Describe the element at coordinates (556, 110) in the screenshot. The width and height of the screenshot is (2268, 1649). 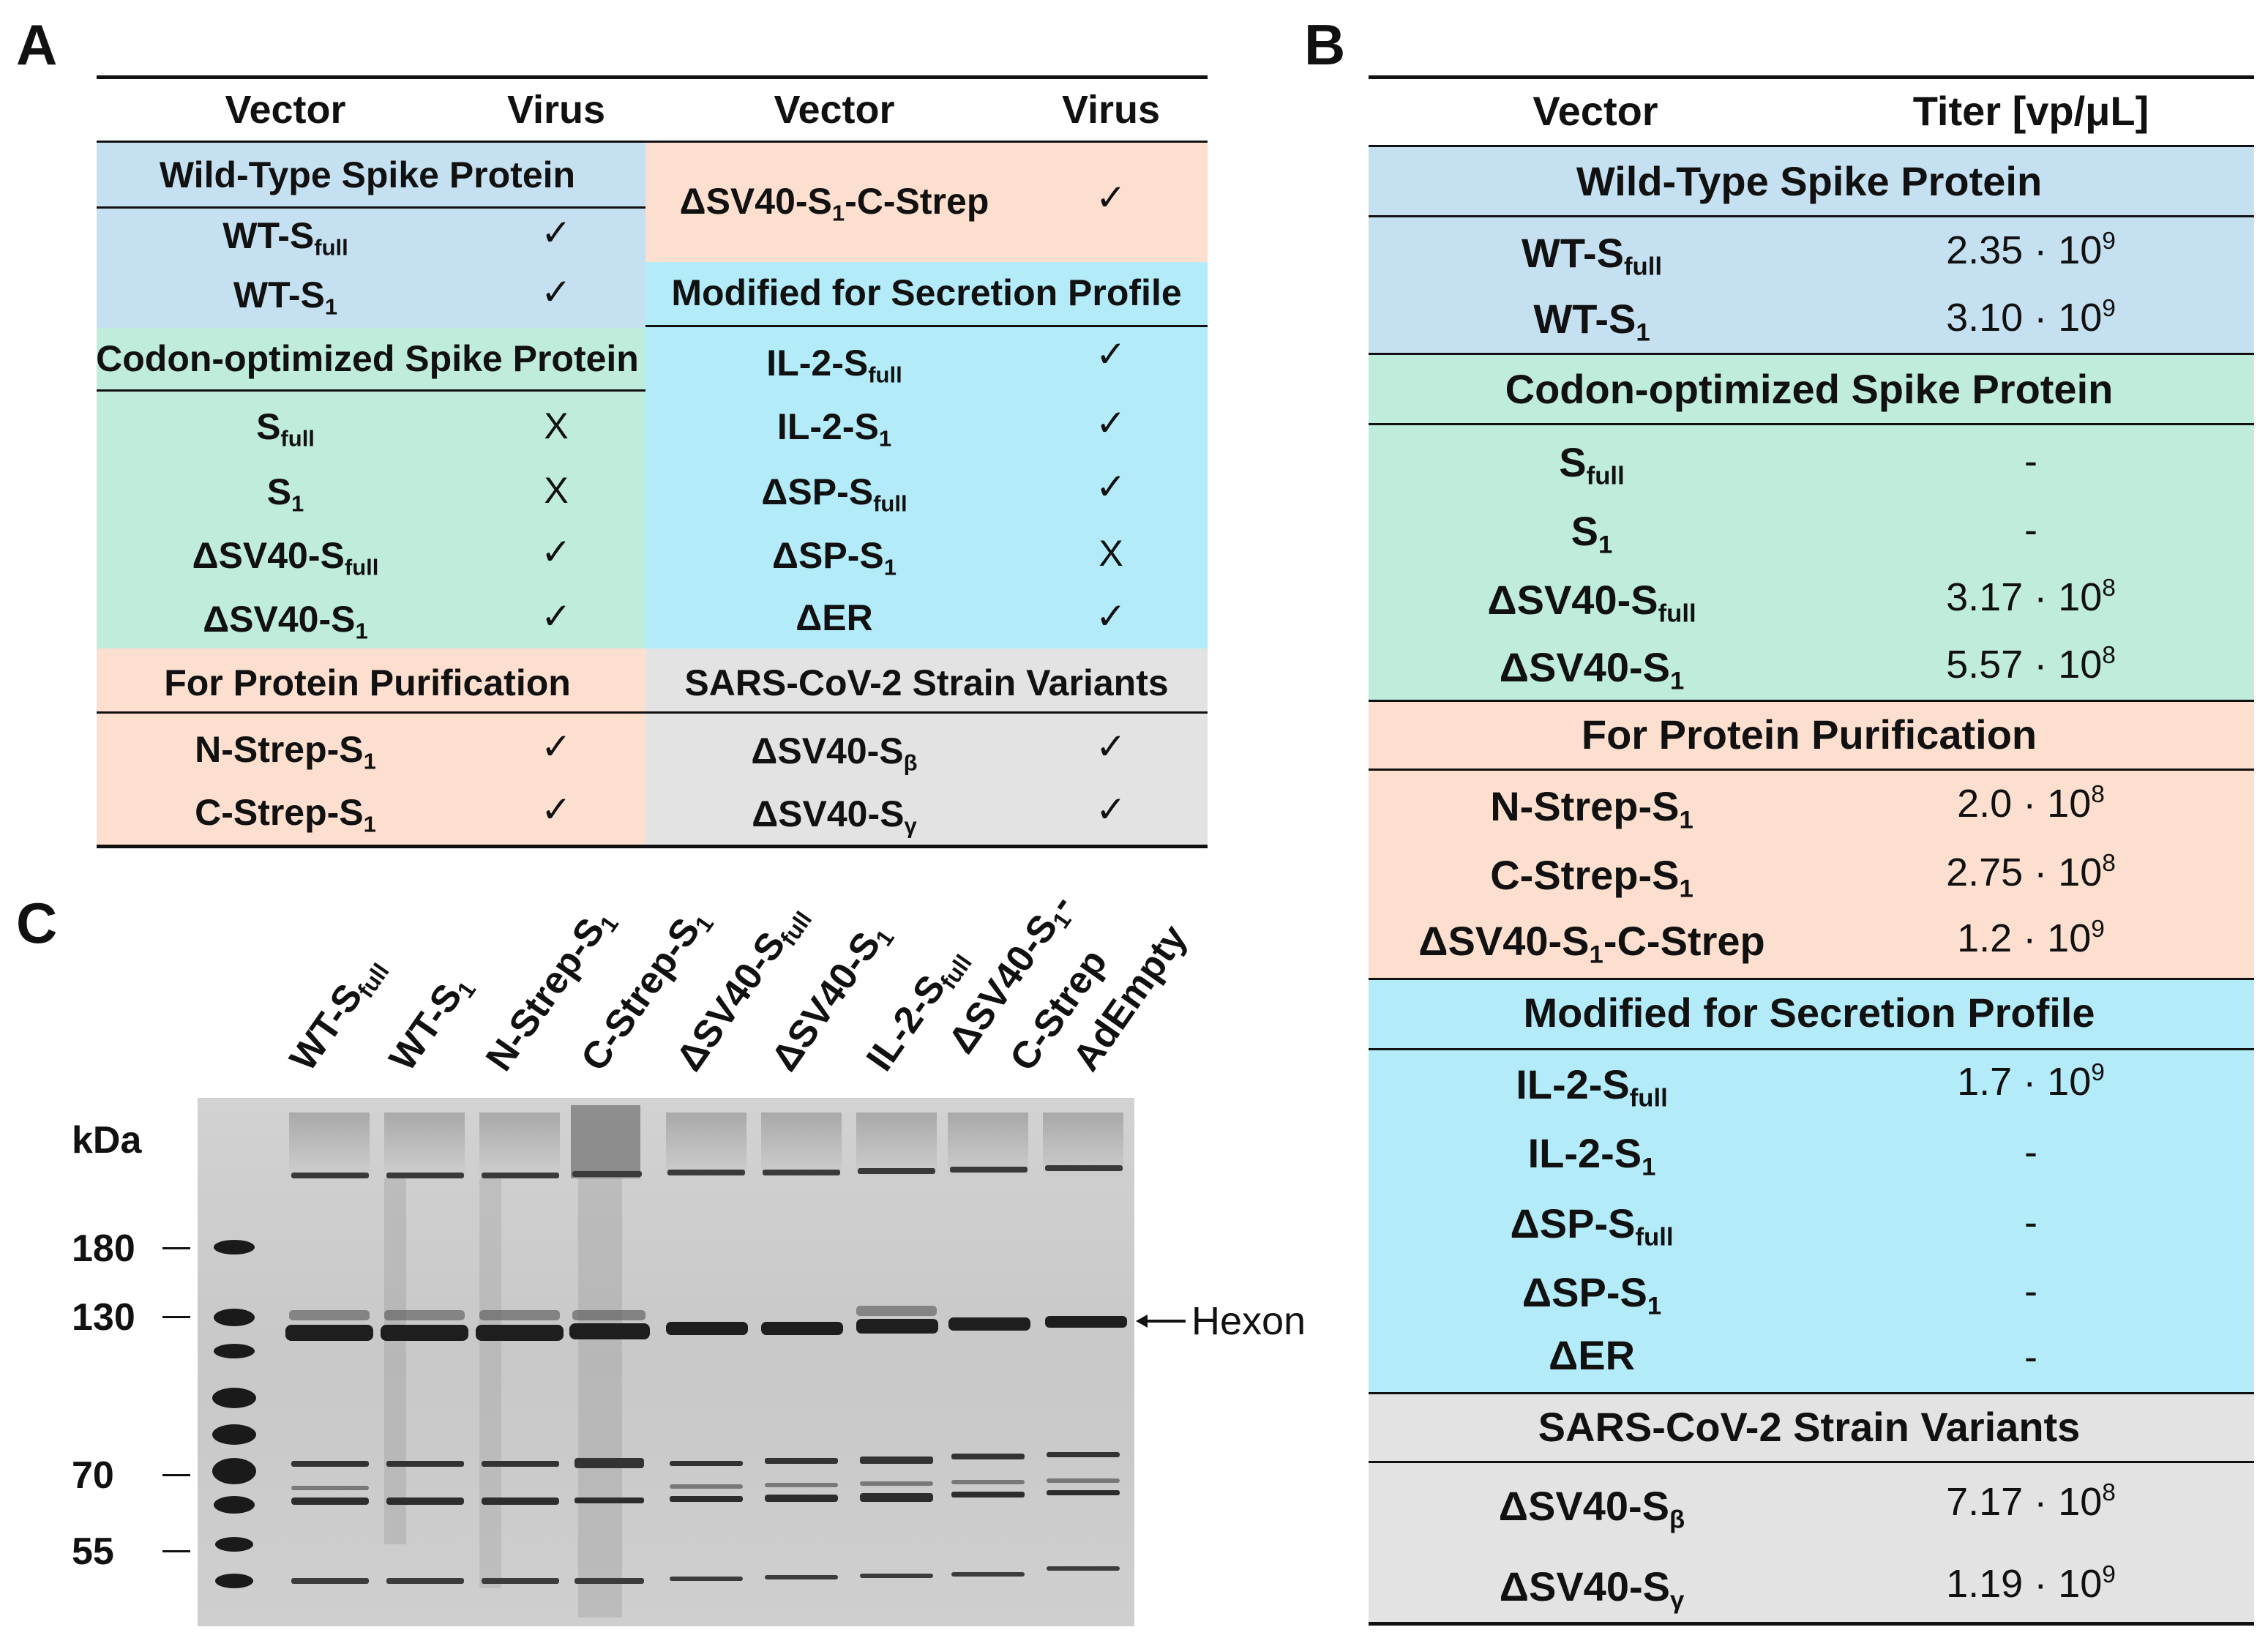
I see `header-virus-left: Virus` at that location.